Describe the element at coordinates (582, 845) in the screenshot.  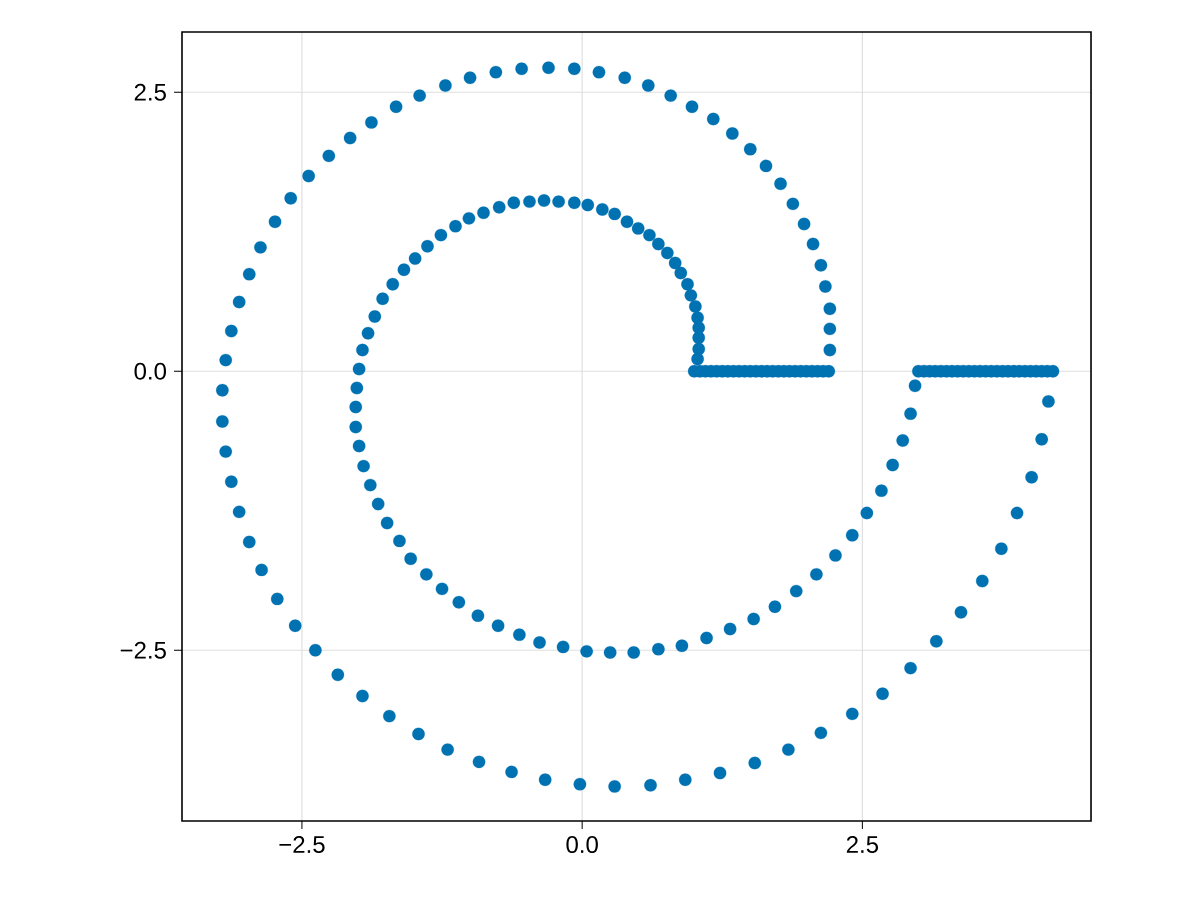
I see `x-tick-label: 0.0` at that location.